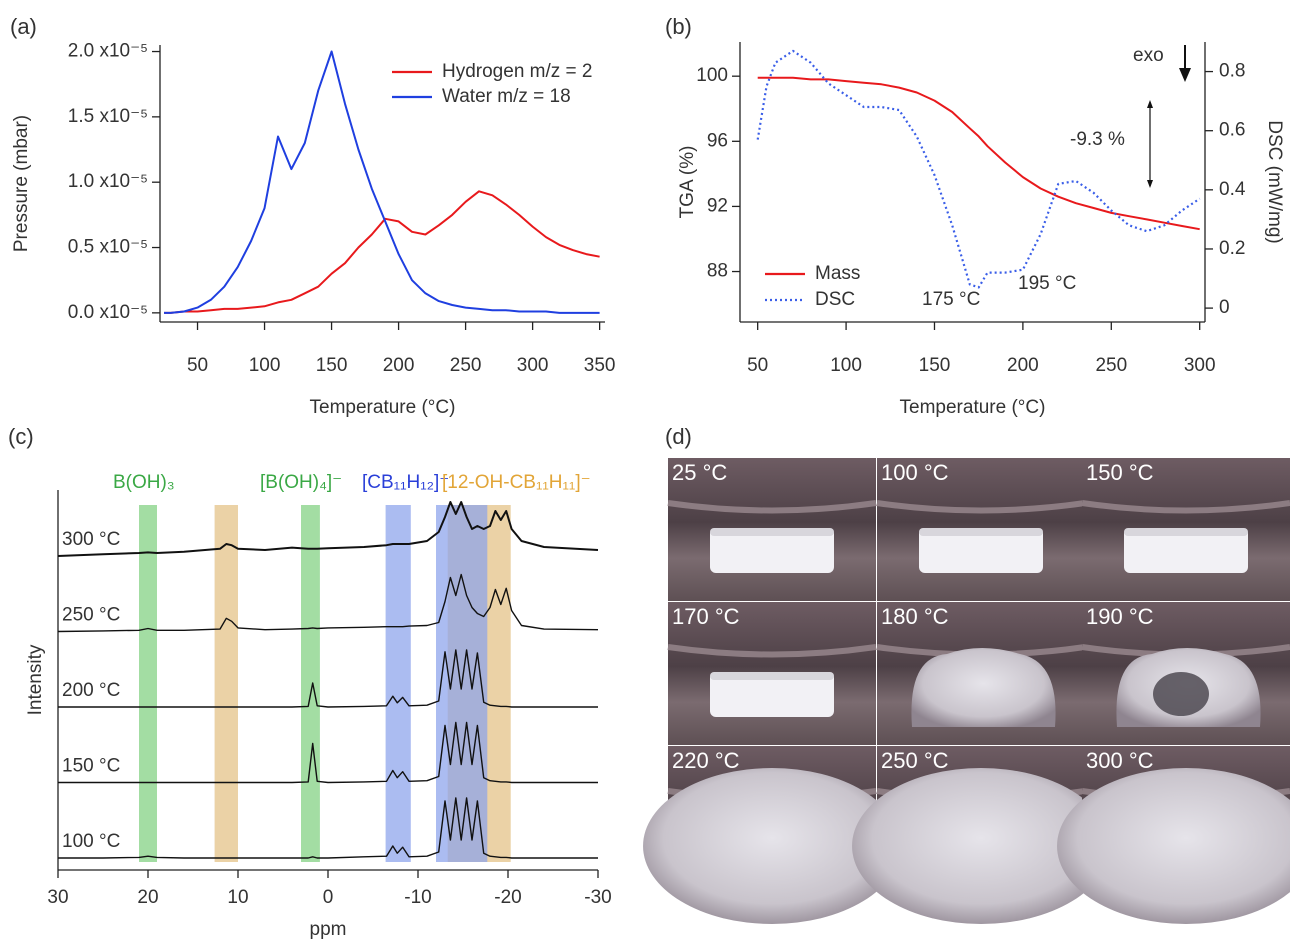  What do you see at coordinates (506, 96) in the screenshot?
I see `legend-label: Water m/z = 18` at bounding box center [506, 96].